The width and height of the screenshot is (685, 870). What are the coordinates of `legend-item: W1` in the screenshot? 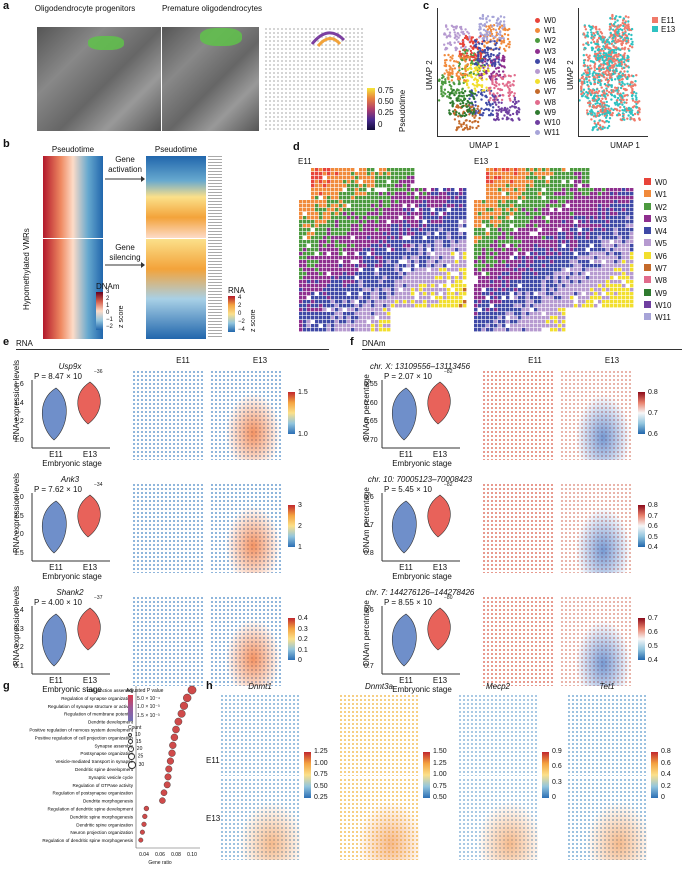 It's located at (547, 31).